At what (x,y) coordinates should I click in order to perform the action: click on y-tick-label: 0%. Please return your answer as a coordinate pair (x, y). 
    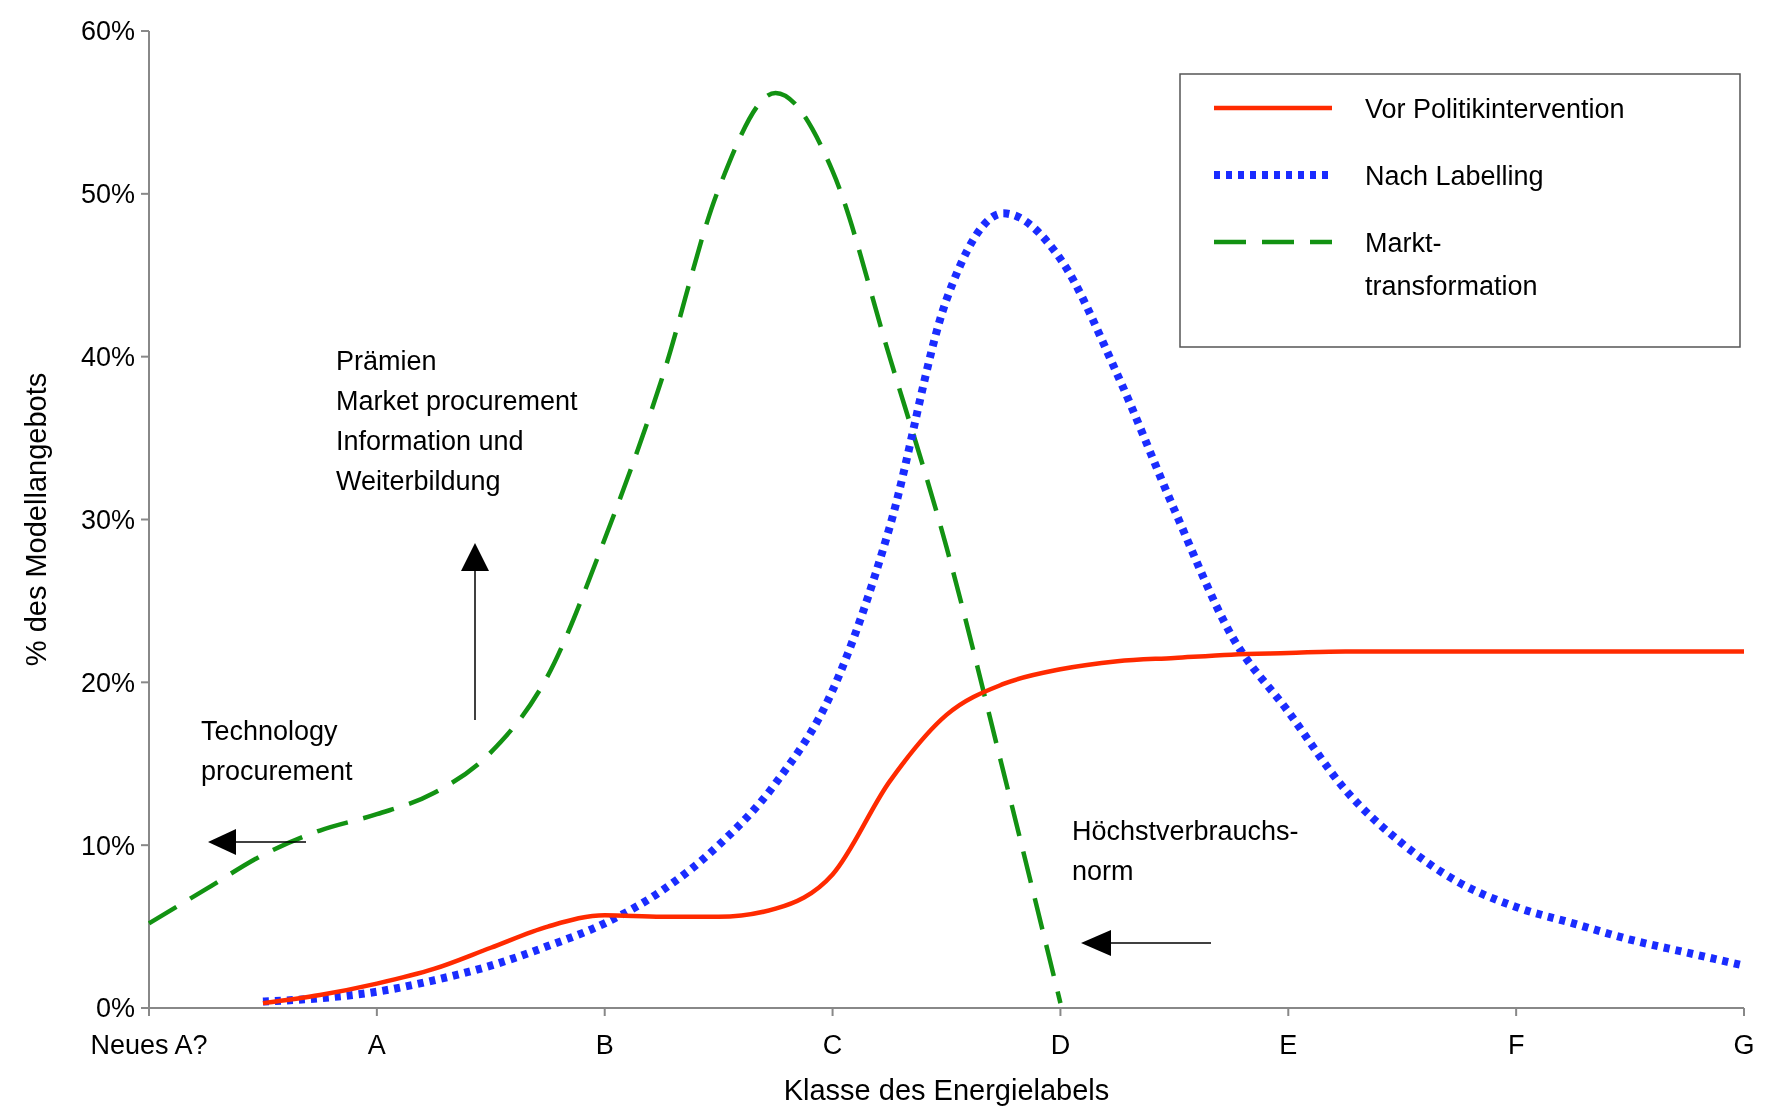
    Looking at the image, I should click on (115, 1008).